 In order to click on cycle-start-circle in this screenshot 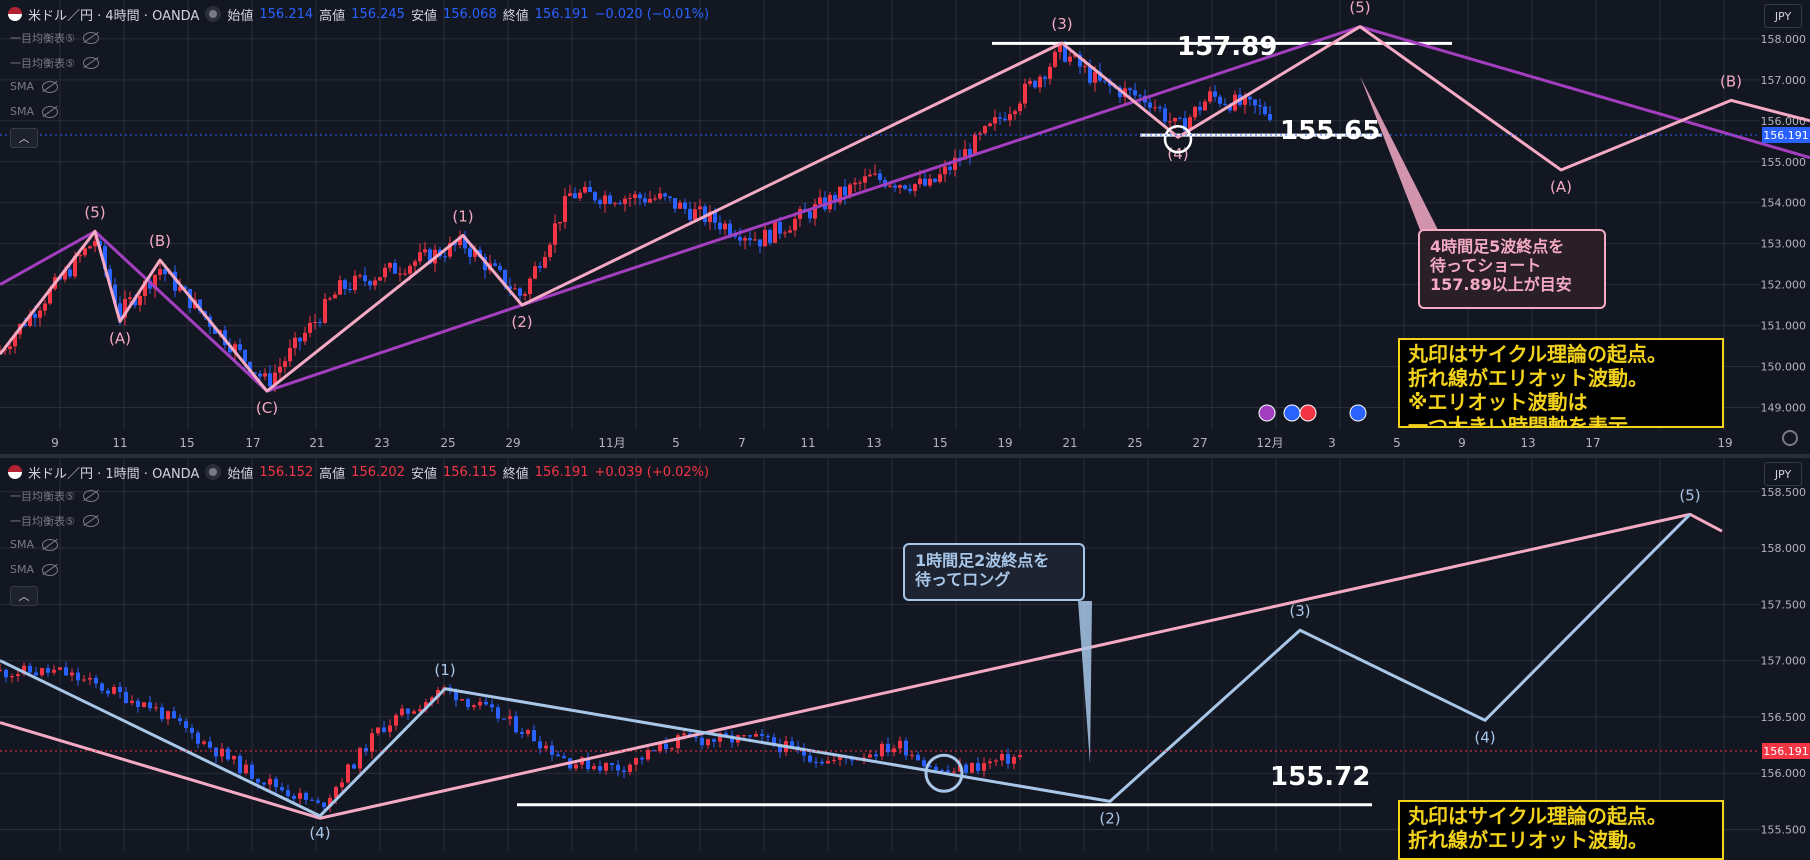, I will do `click(1178, 139)`.